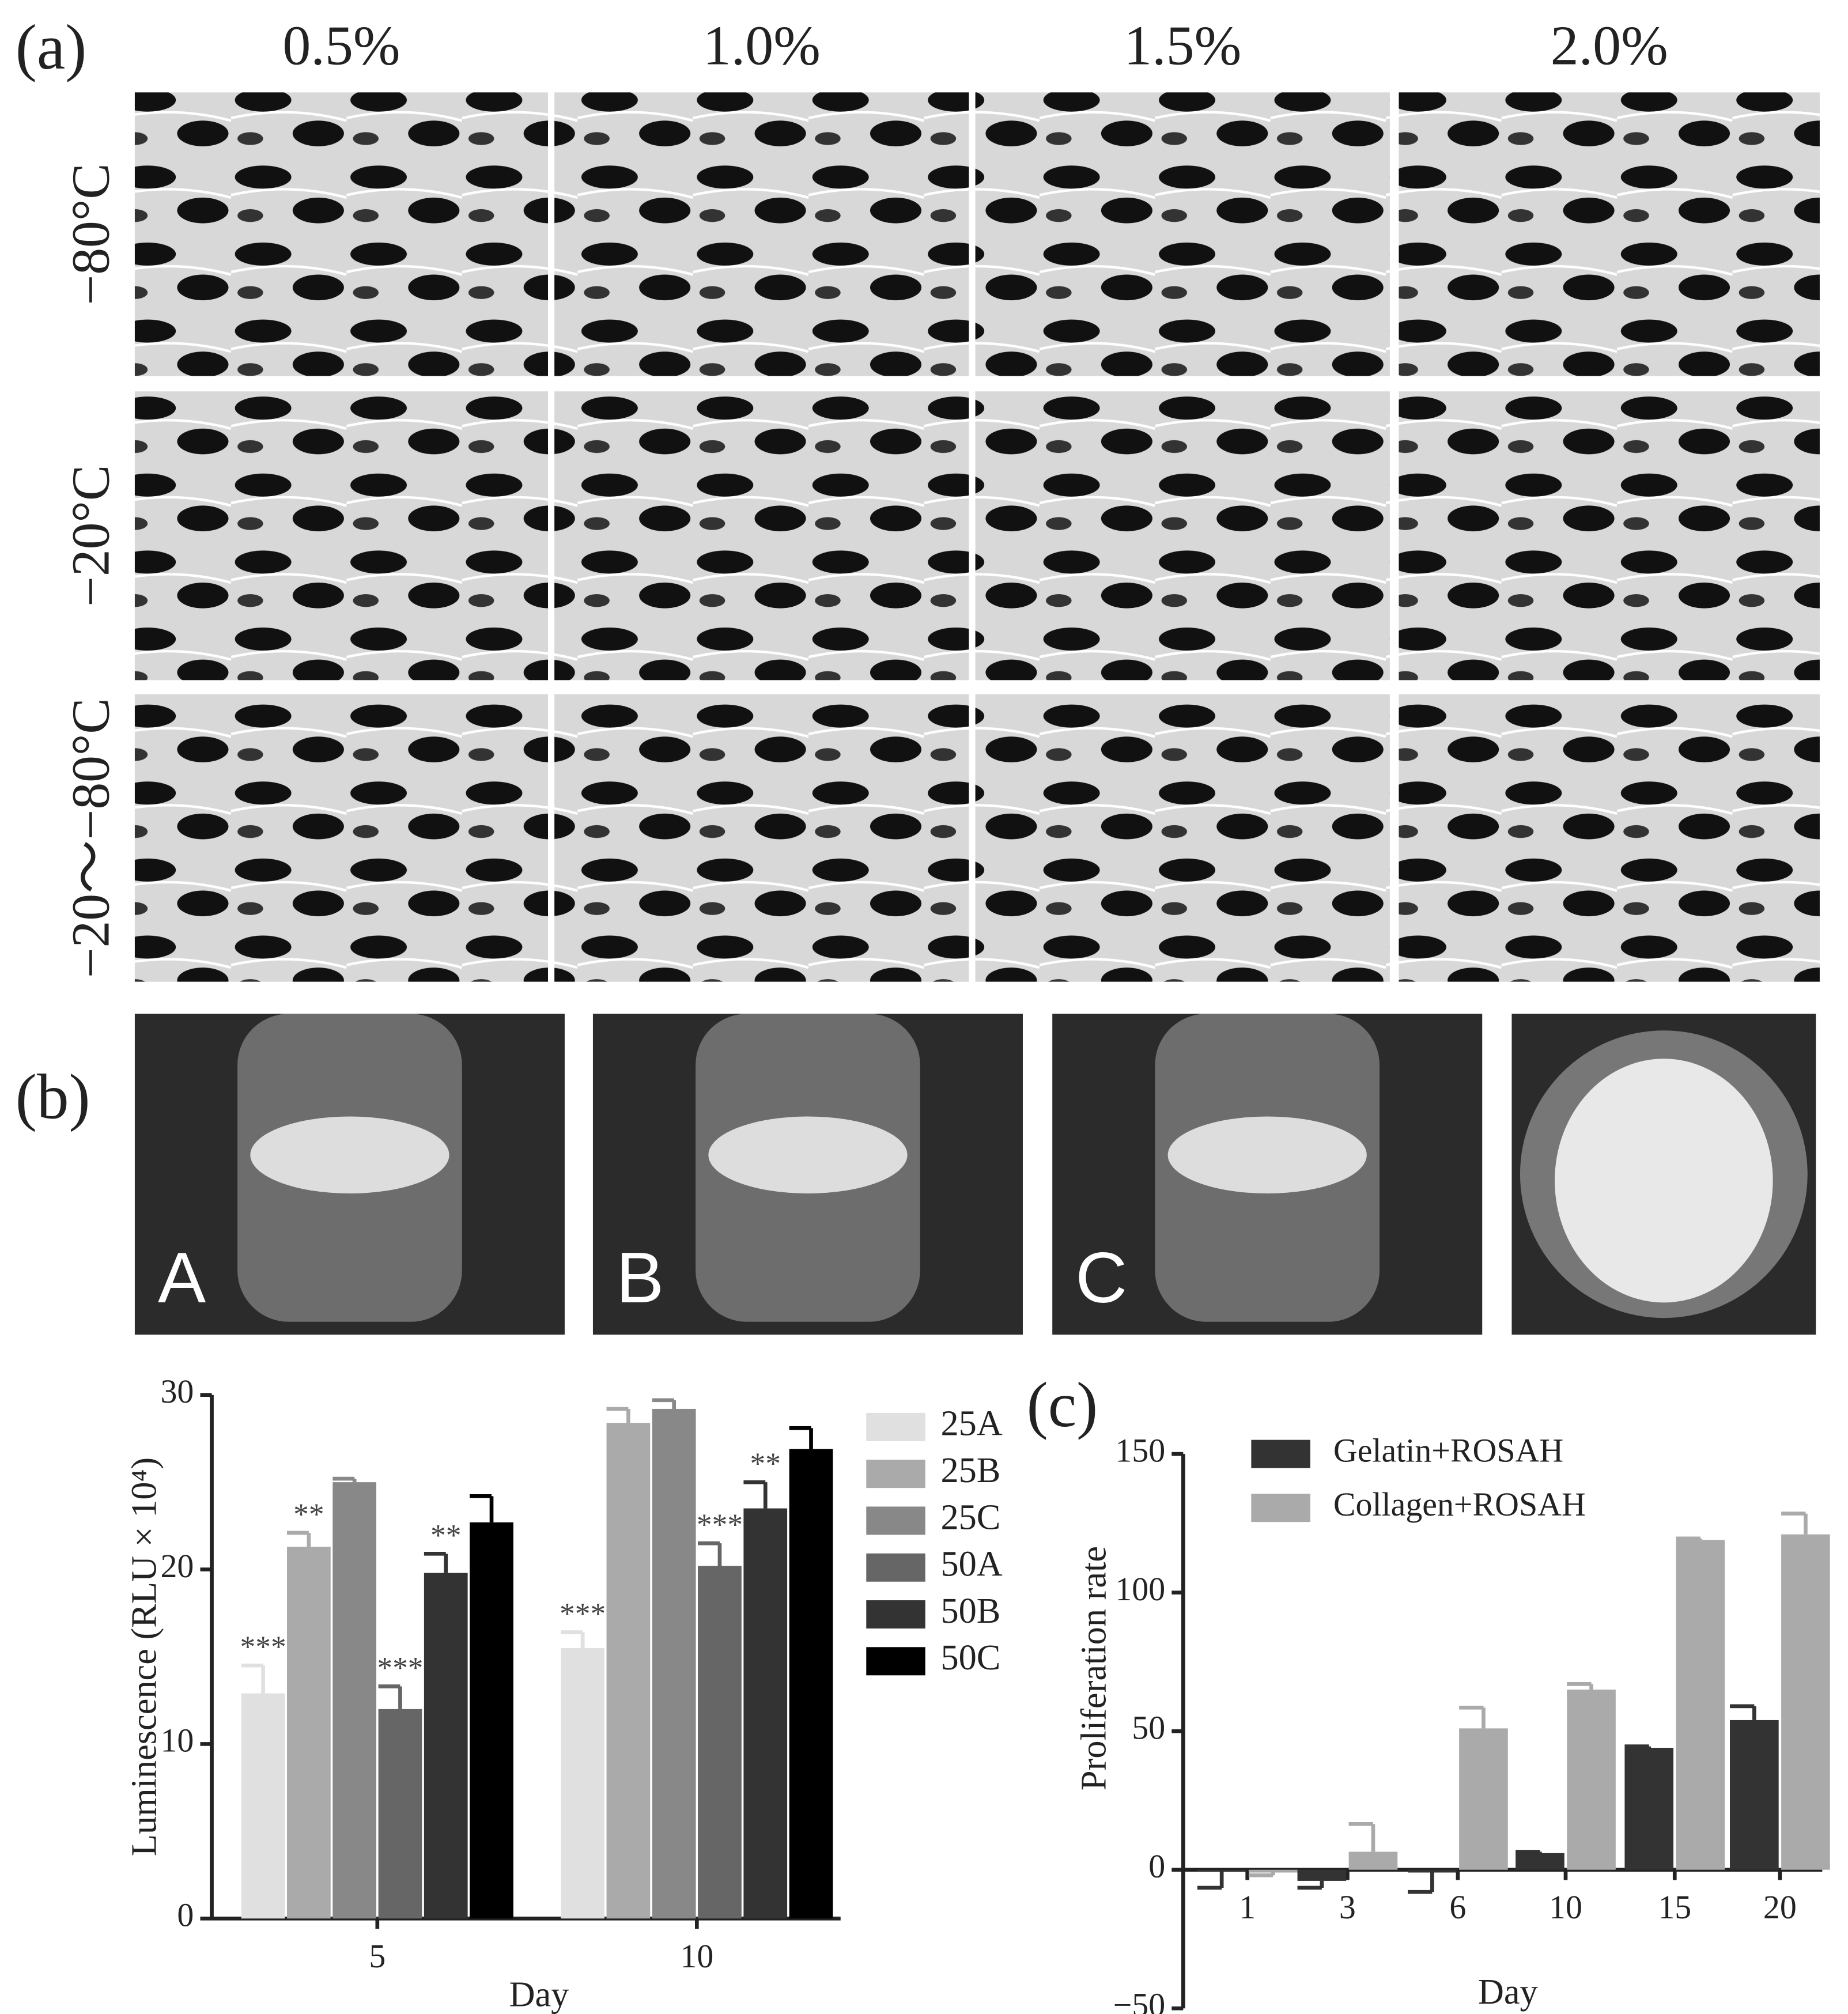 This screenshot has height=2014, width=1848. What do you see at coordinates (1347, 1907) in the screenshot?
I see `x-tick-label: 3` at bounding box center [1347, 1907].